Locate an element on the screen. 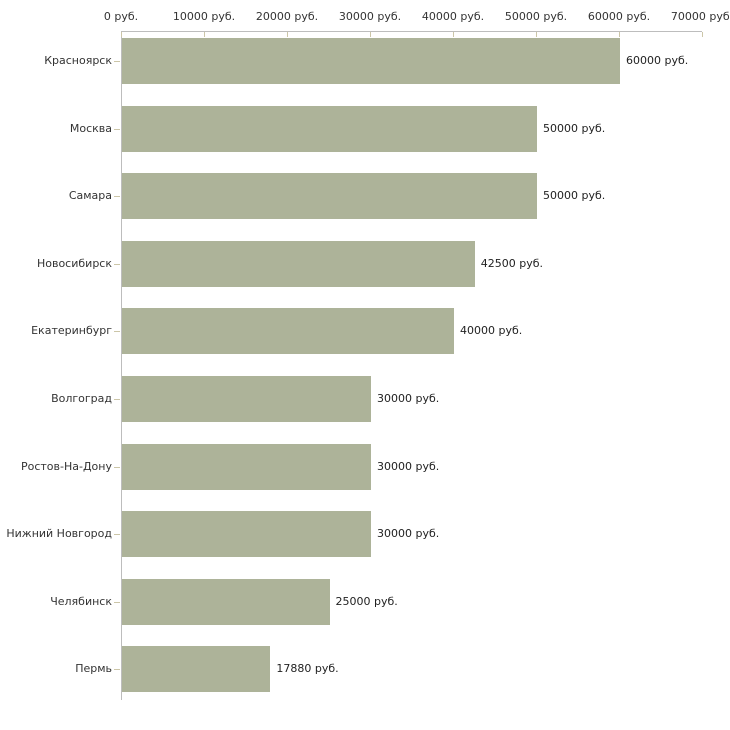 The image size is (730, 730). category-label: Нижний Новгород is located at coordinates (59, 534).